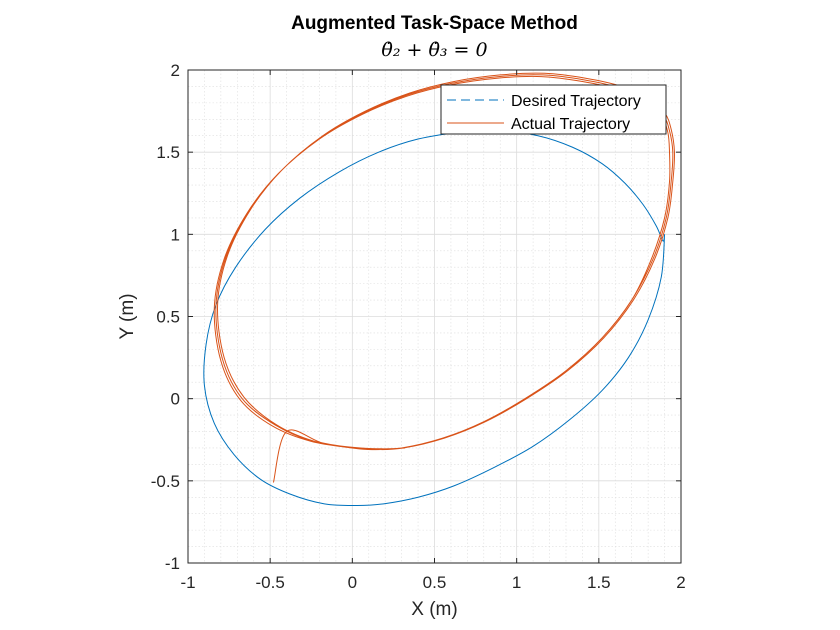 The width and height of the screenshot is (840, 630). What do you see at coordinates (570, 124) in the screenshot?
I see `legend-label-actual: Actual Trajectory` at bounding box center [570, 124].